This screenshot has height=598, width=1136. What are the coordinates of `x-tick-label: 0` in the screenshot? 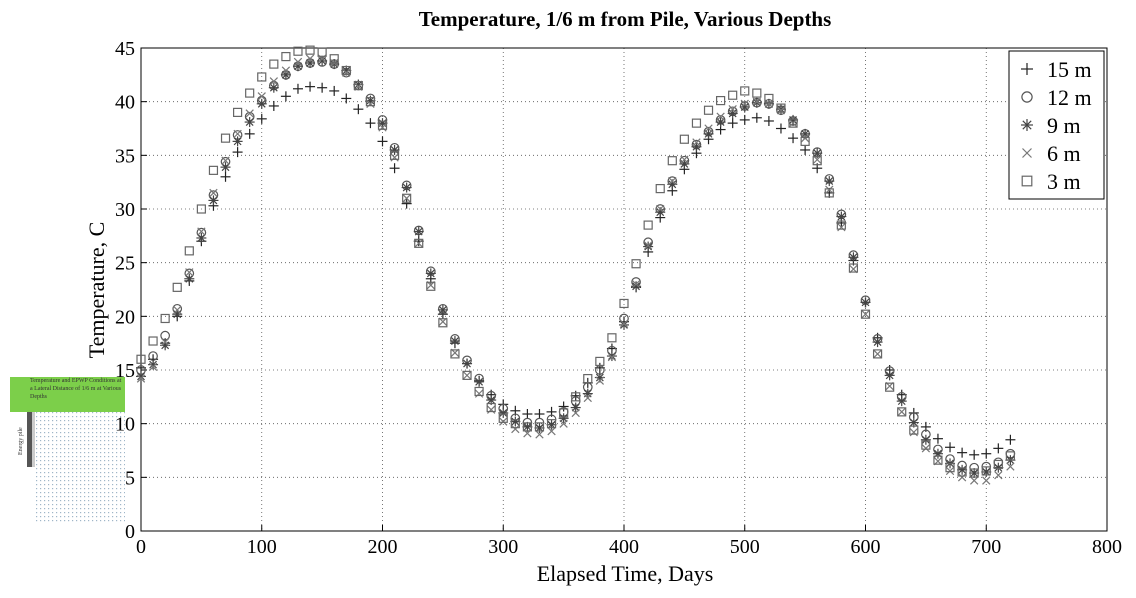 It's located at (141, 547).